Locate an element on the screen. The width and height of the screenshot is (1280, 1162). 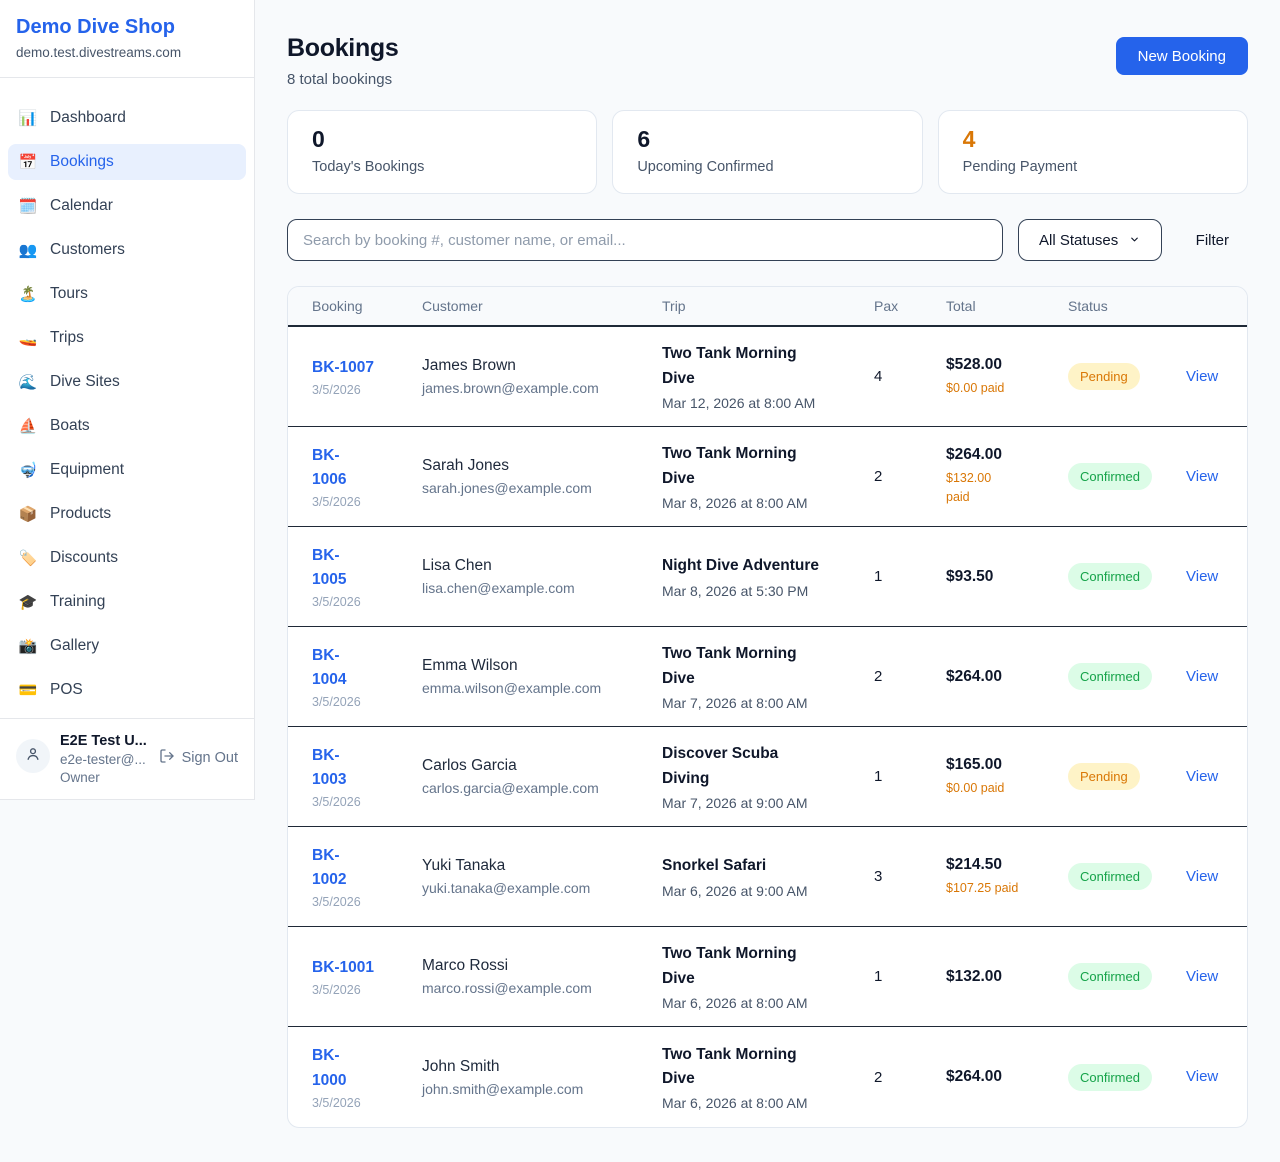
sidebar-item: 🚤 Trips is located at coordinates (127, 338).